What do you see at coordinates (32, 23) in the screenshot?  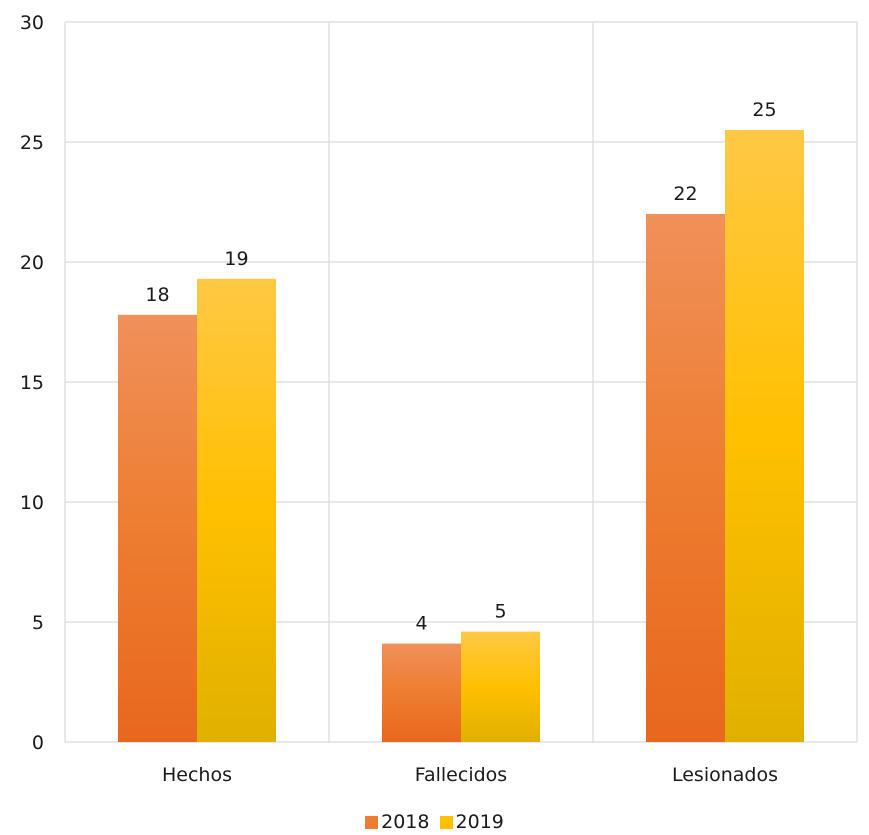 I see `y-tick-label: 30` at bounding box center [32, 23].